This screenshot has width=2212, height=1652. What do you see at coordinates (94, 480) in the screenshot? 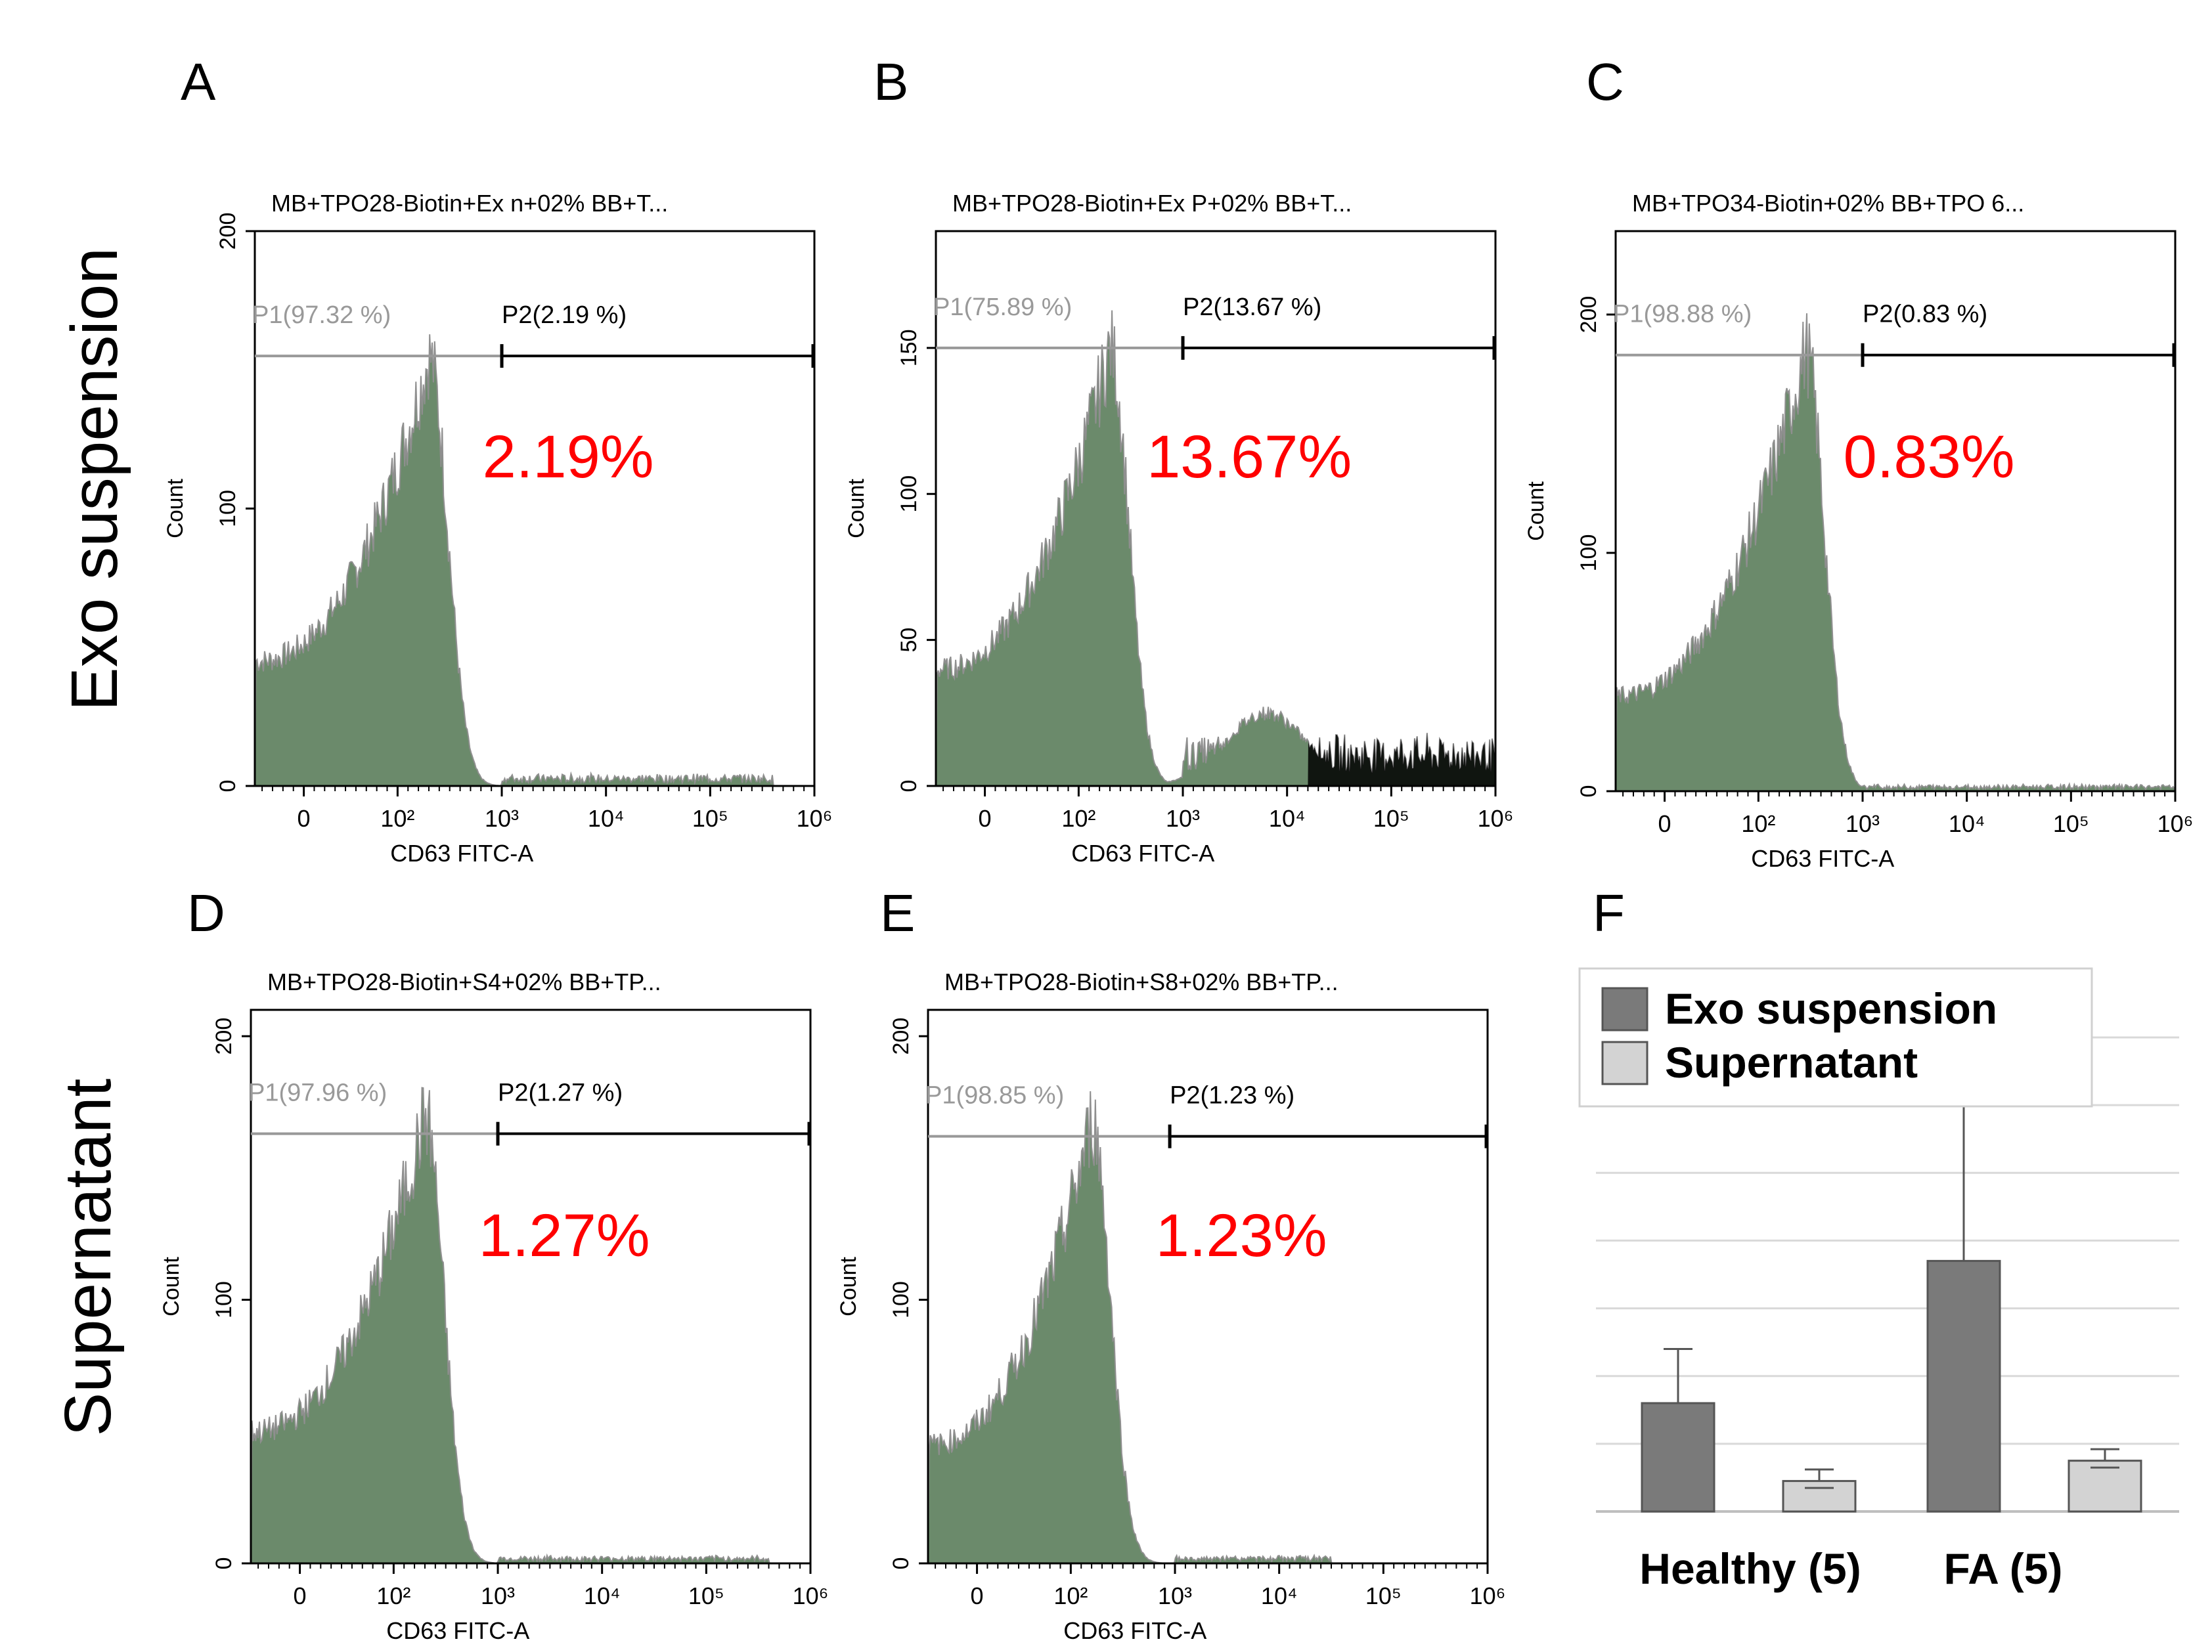
I see `row-label-exo-suspension: Exo suspension` at bounding box center [94, 480].